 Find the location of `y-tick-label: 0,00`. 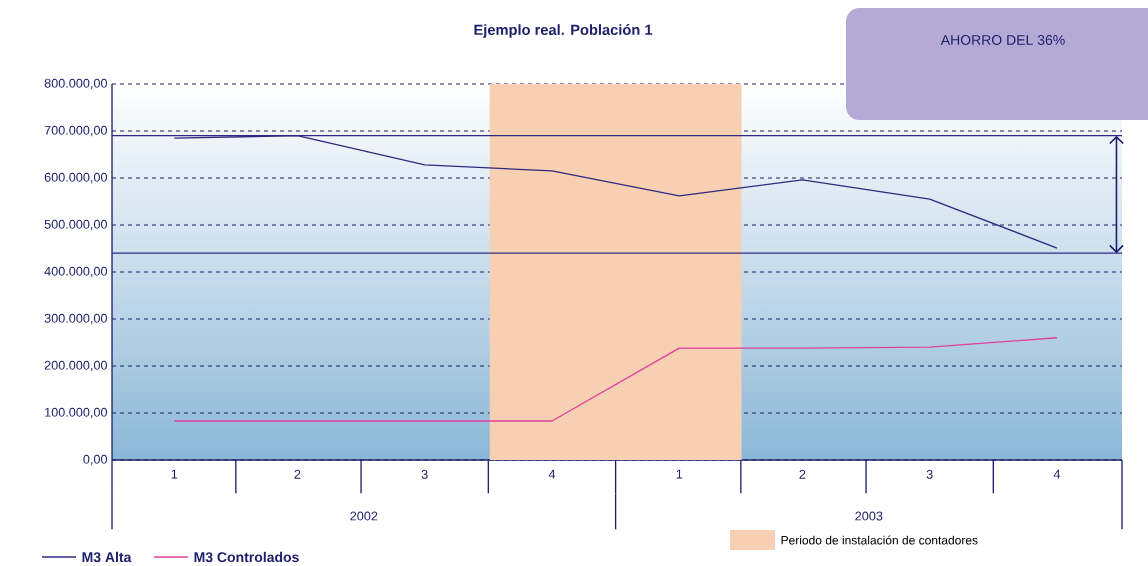

y-tick-label: 0,00 is located at coordinates (95, 460).